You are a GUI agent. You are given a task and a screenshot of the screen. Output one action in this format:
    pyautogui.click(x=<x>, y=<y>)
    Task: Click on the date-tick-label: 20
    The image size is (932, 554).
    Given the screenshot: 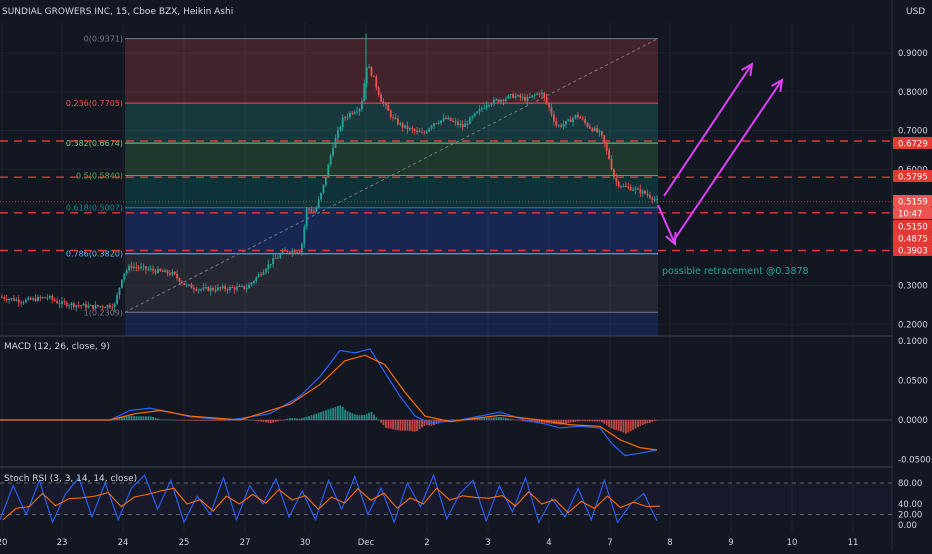 What is the action you would take?
    pyautogui.click(x=3, y=543)
    